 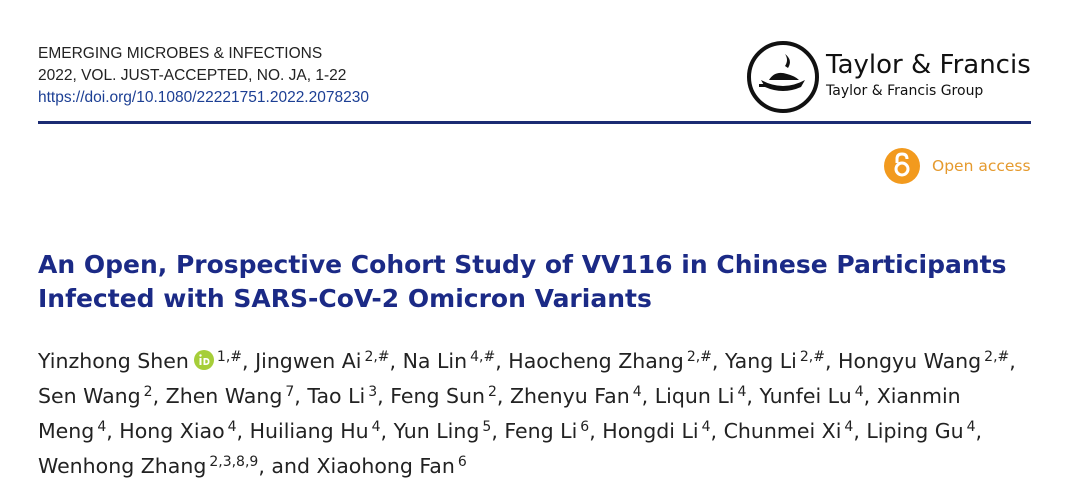 I want to click on issue-info: 2022, VOL. JUST-ACCEPTED, NO. JA, 1-22, so click(x=192, y=75).